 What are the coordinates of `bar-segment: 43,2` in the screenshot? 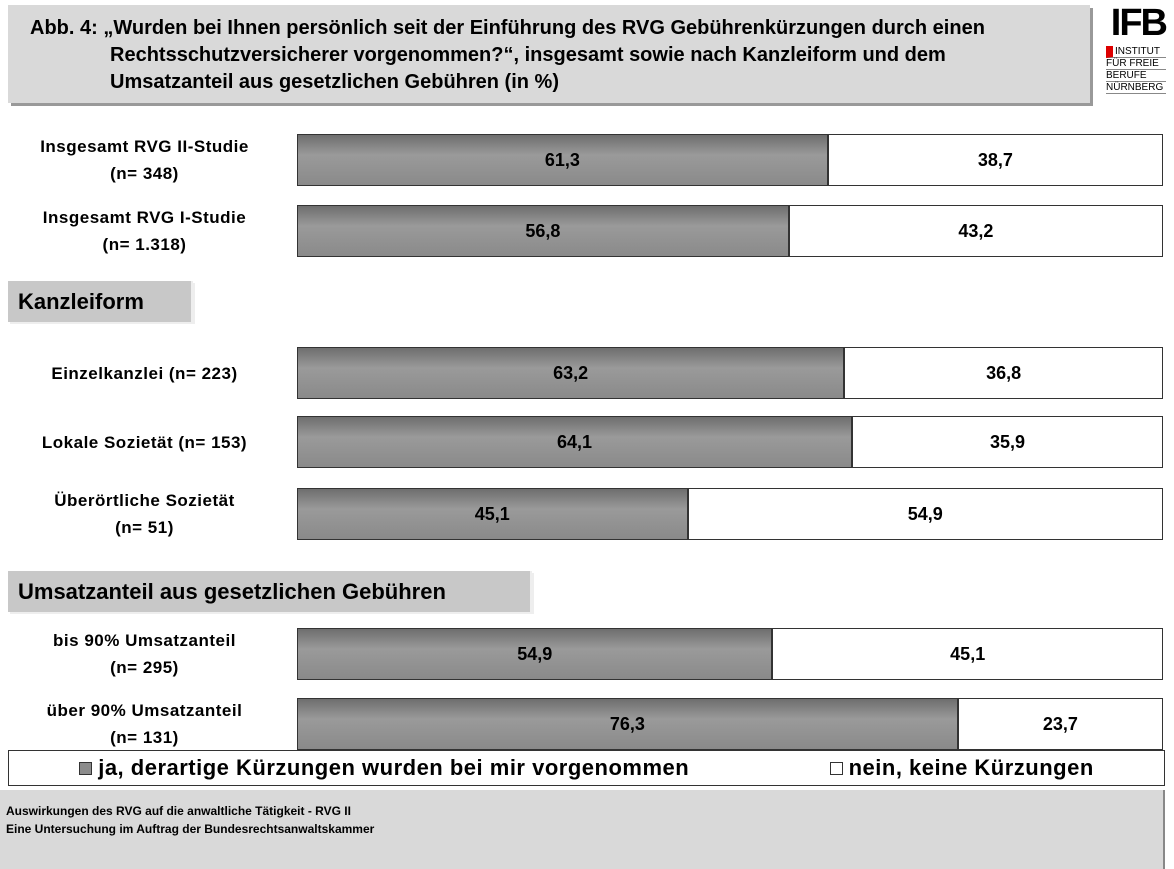 It's located at (975, 231).